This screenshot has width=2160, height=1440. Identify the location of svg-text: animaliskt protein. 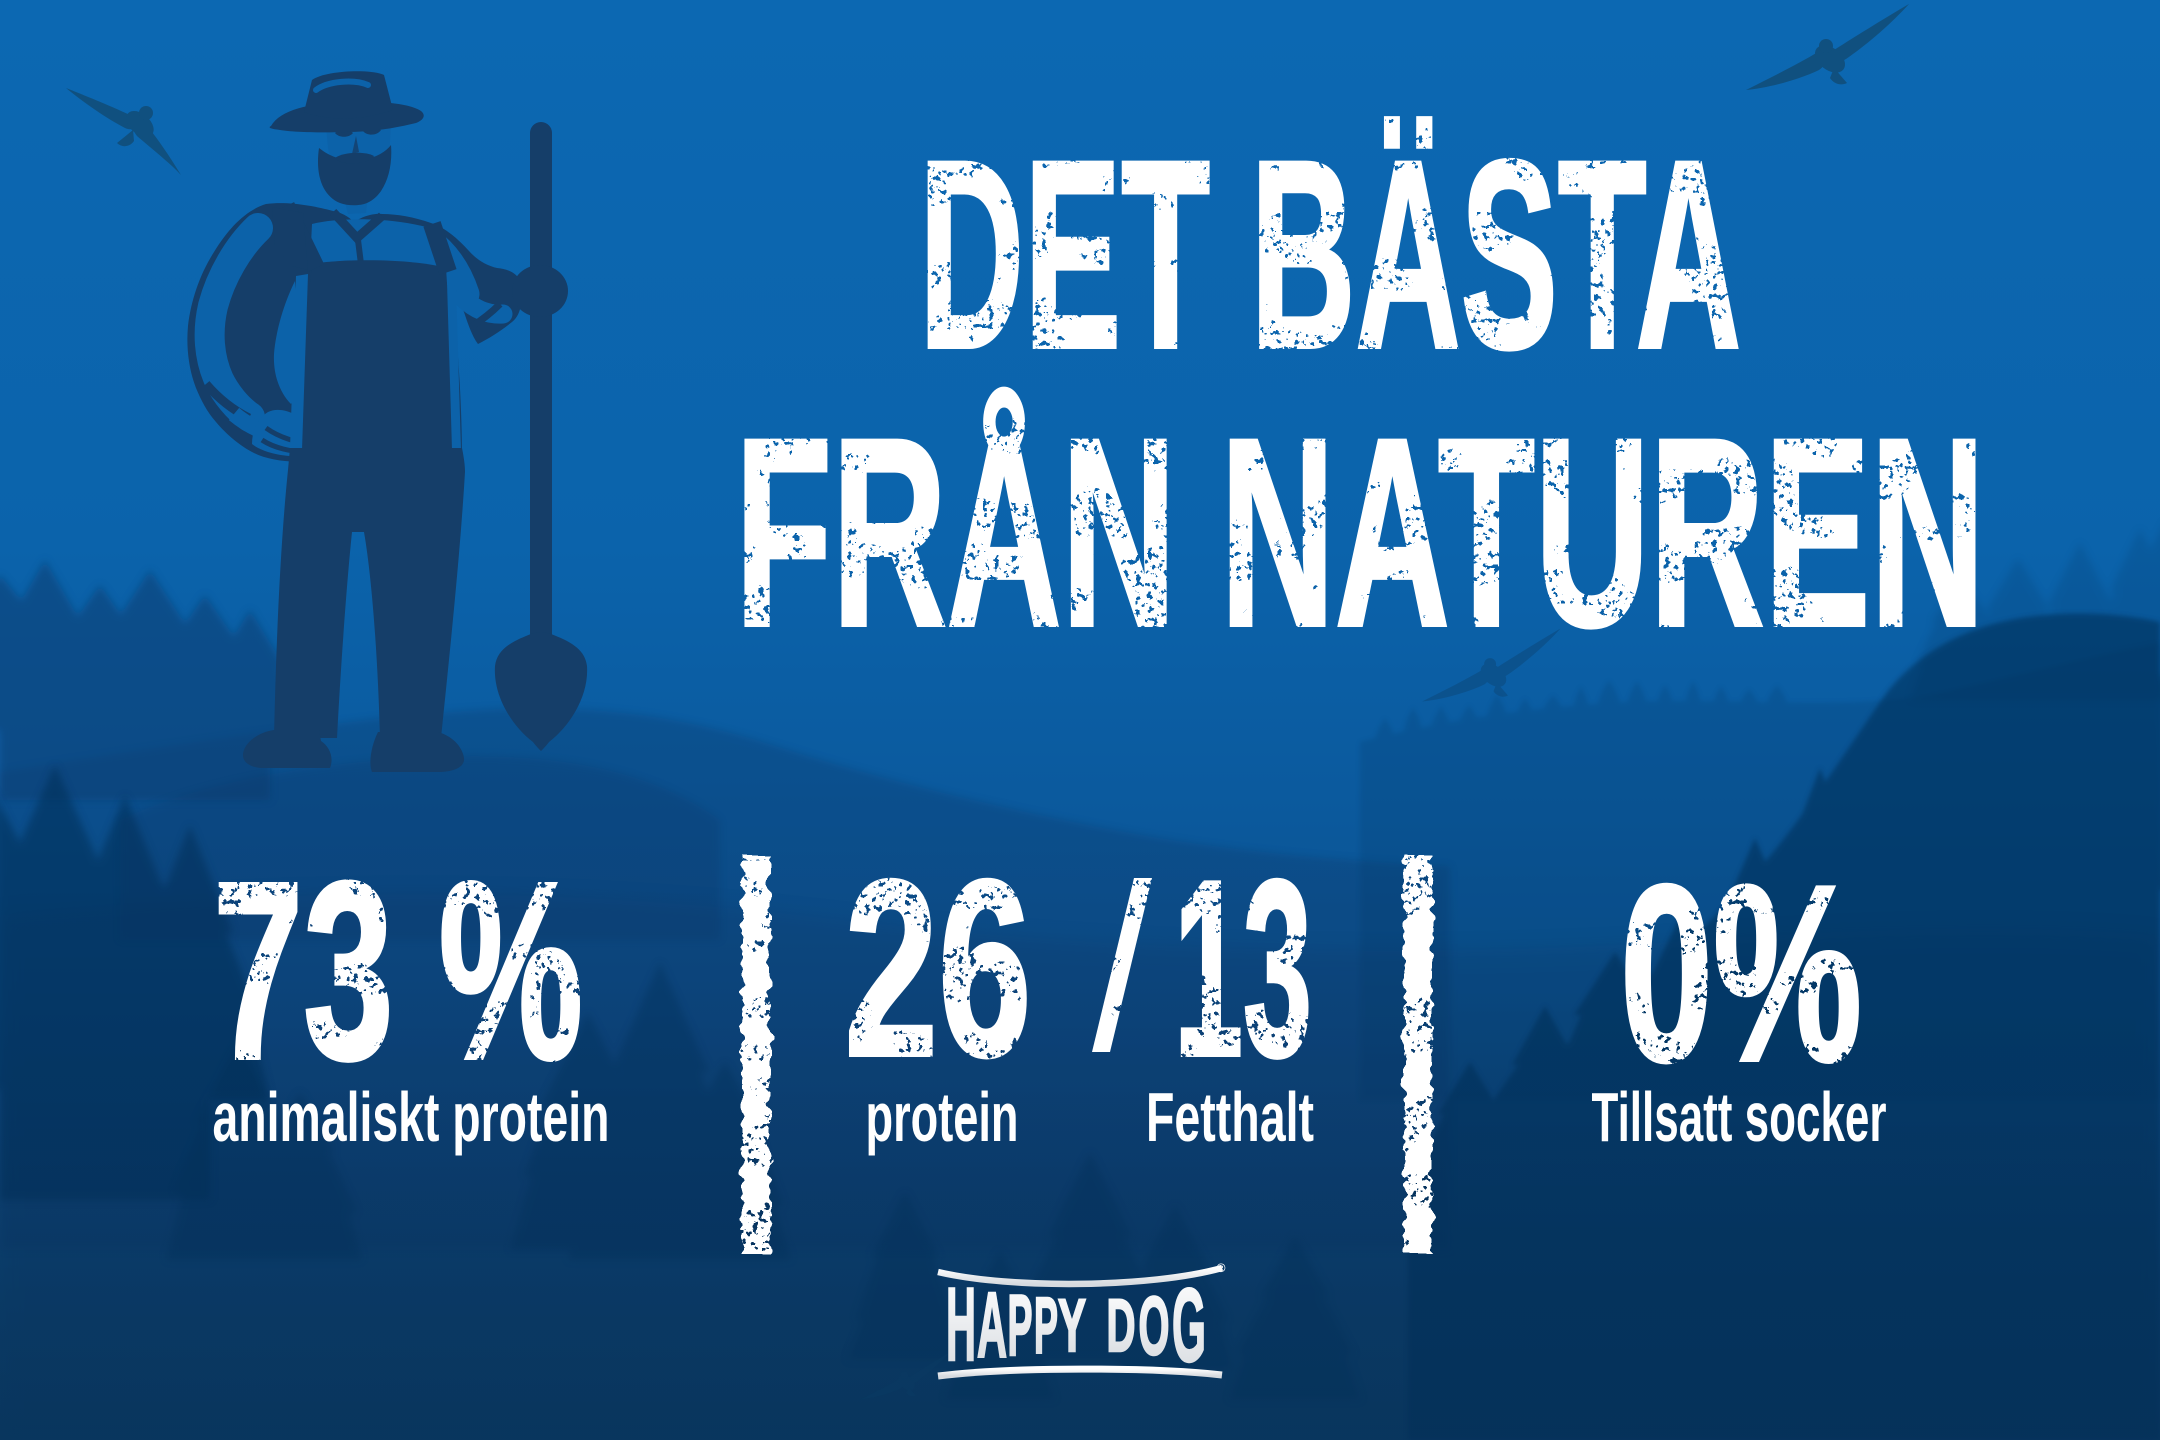
(411, 1117).